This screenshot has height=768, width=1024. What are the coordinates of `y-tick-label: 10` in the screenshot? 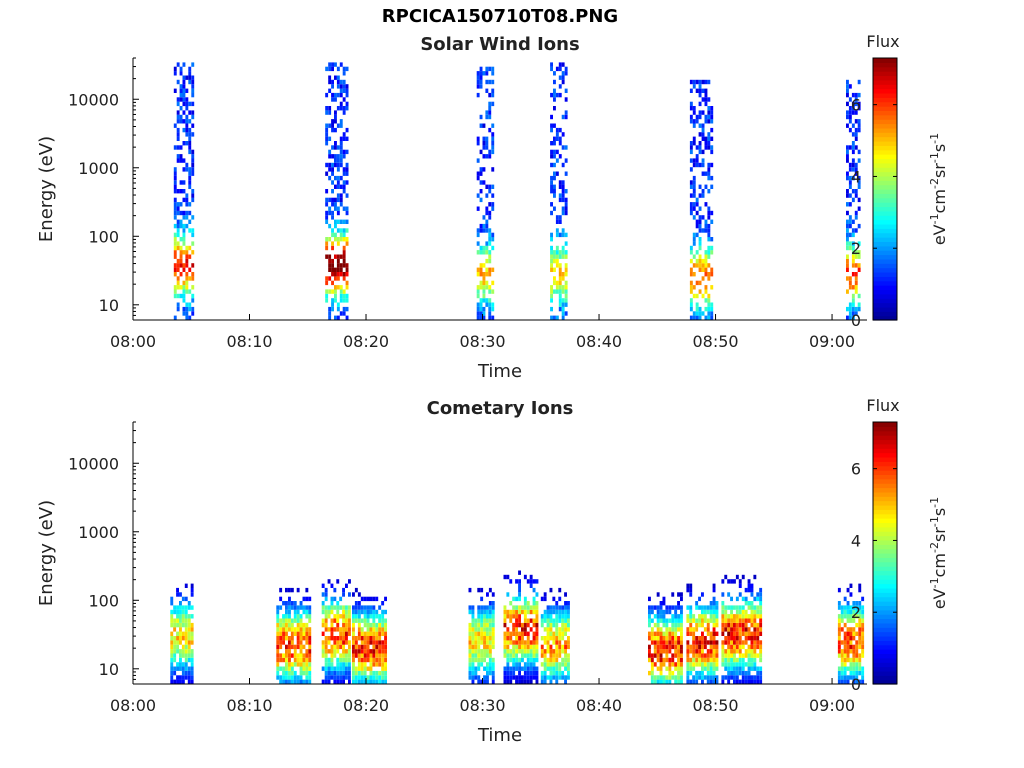 It's located at (109, 305).